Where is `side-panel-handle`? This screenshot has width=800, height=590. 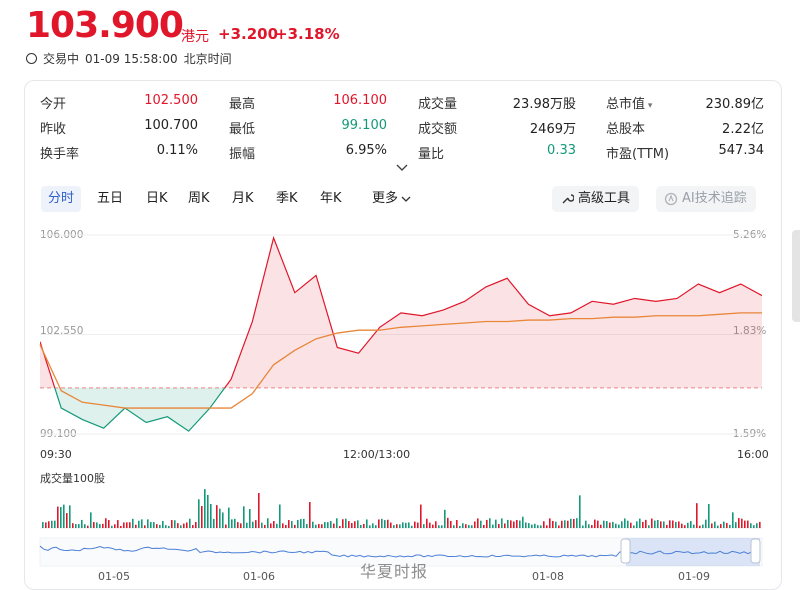 side-panel-handle is located at coordinates (796, 276).